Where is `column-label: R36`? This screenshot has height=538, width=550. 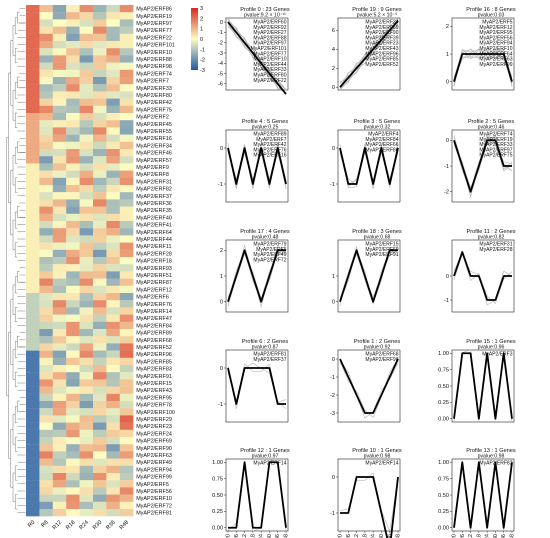
column-label: R36 is located at coordinates (111, 526).